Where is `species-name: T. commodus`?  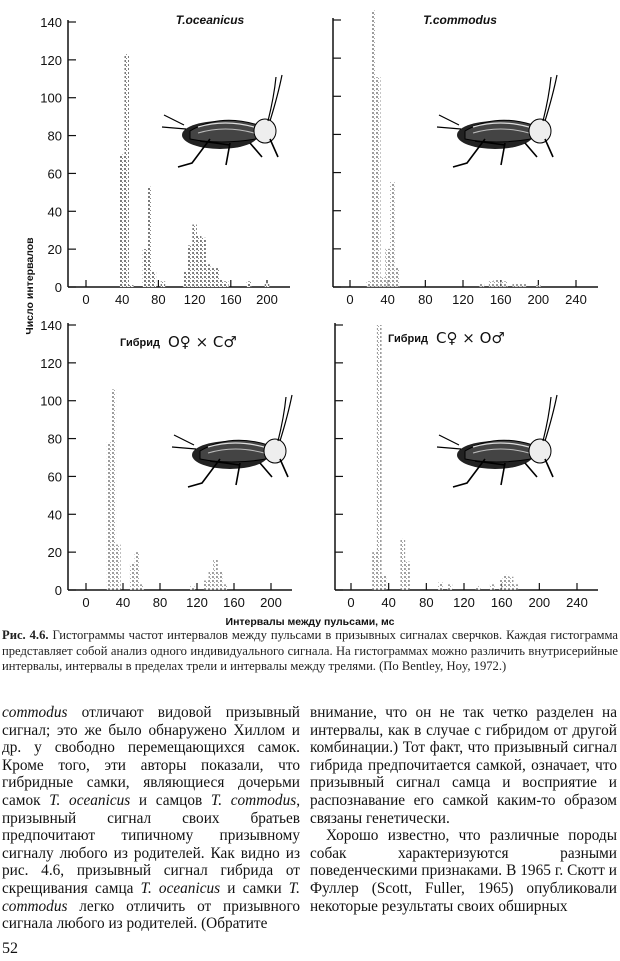
species-name: T. commodus is located at coordinates (151, 897).